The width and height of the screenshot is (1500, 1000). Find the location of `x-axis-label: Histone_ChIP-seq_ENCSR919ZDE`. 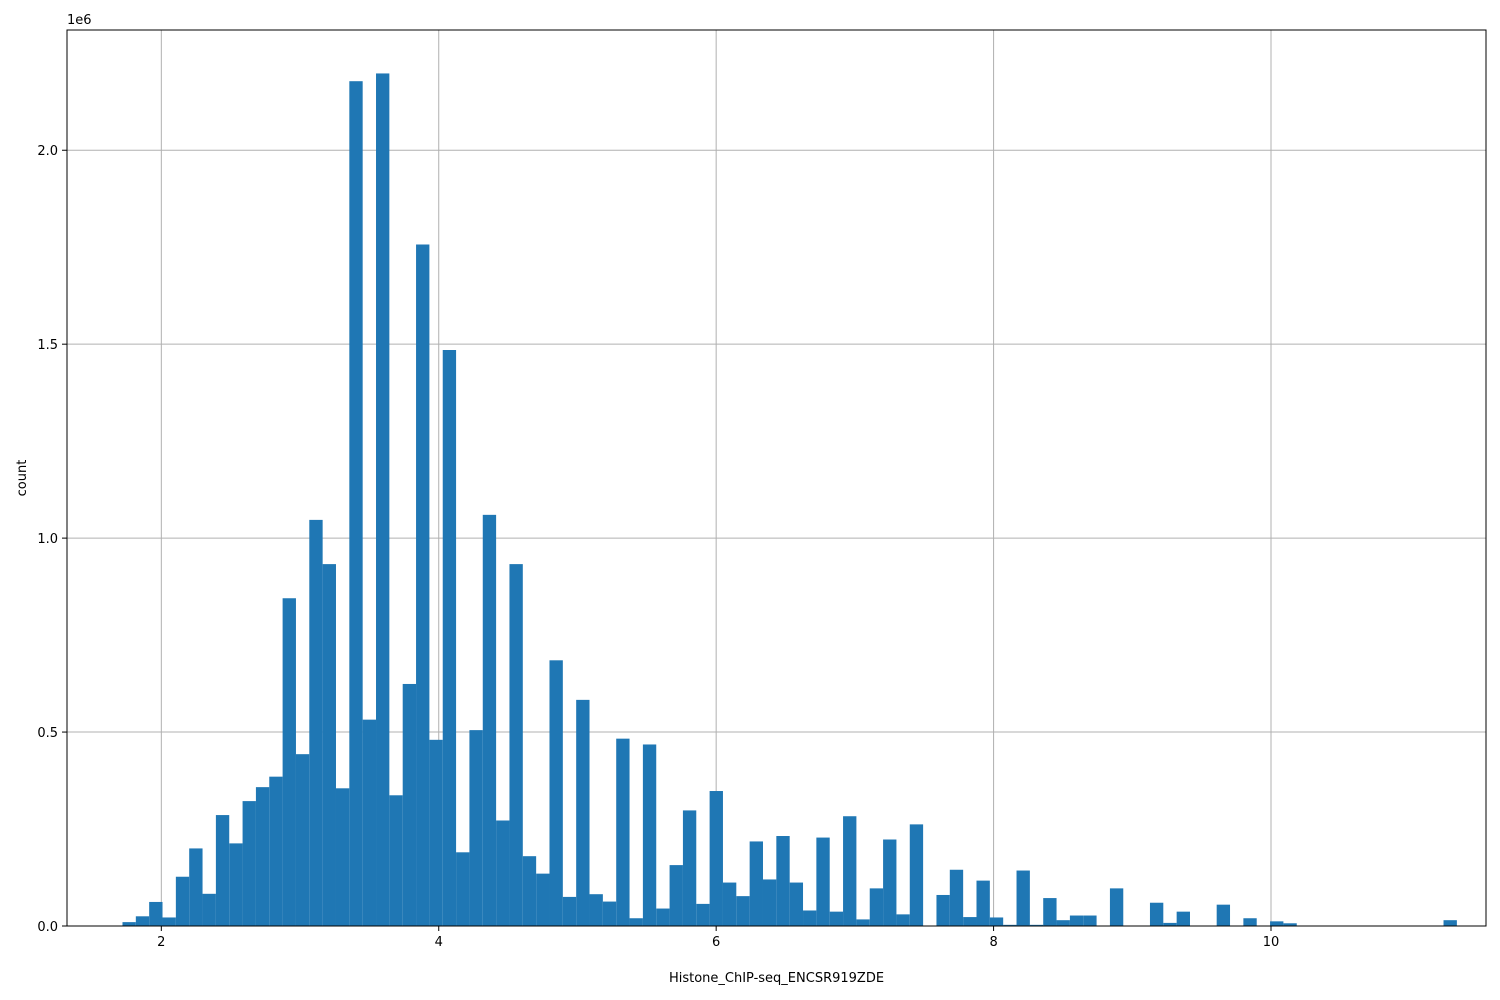

x-axis-label: Histone_ChIP-seq_ENCSR919ZDE is located at coordinates (776, 978).